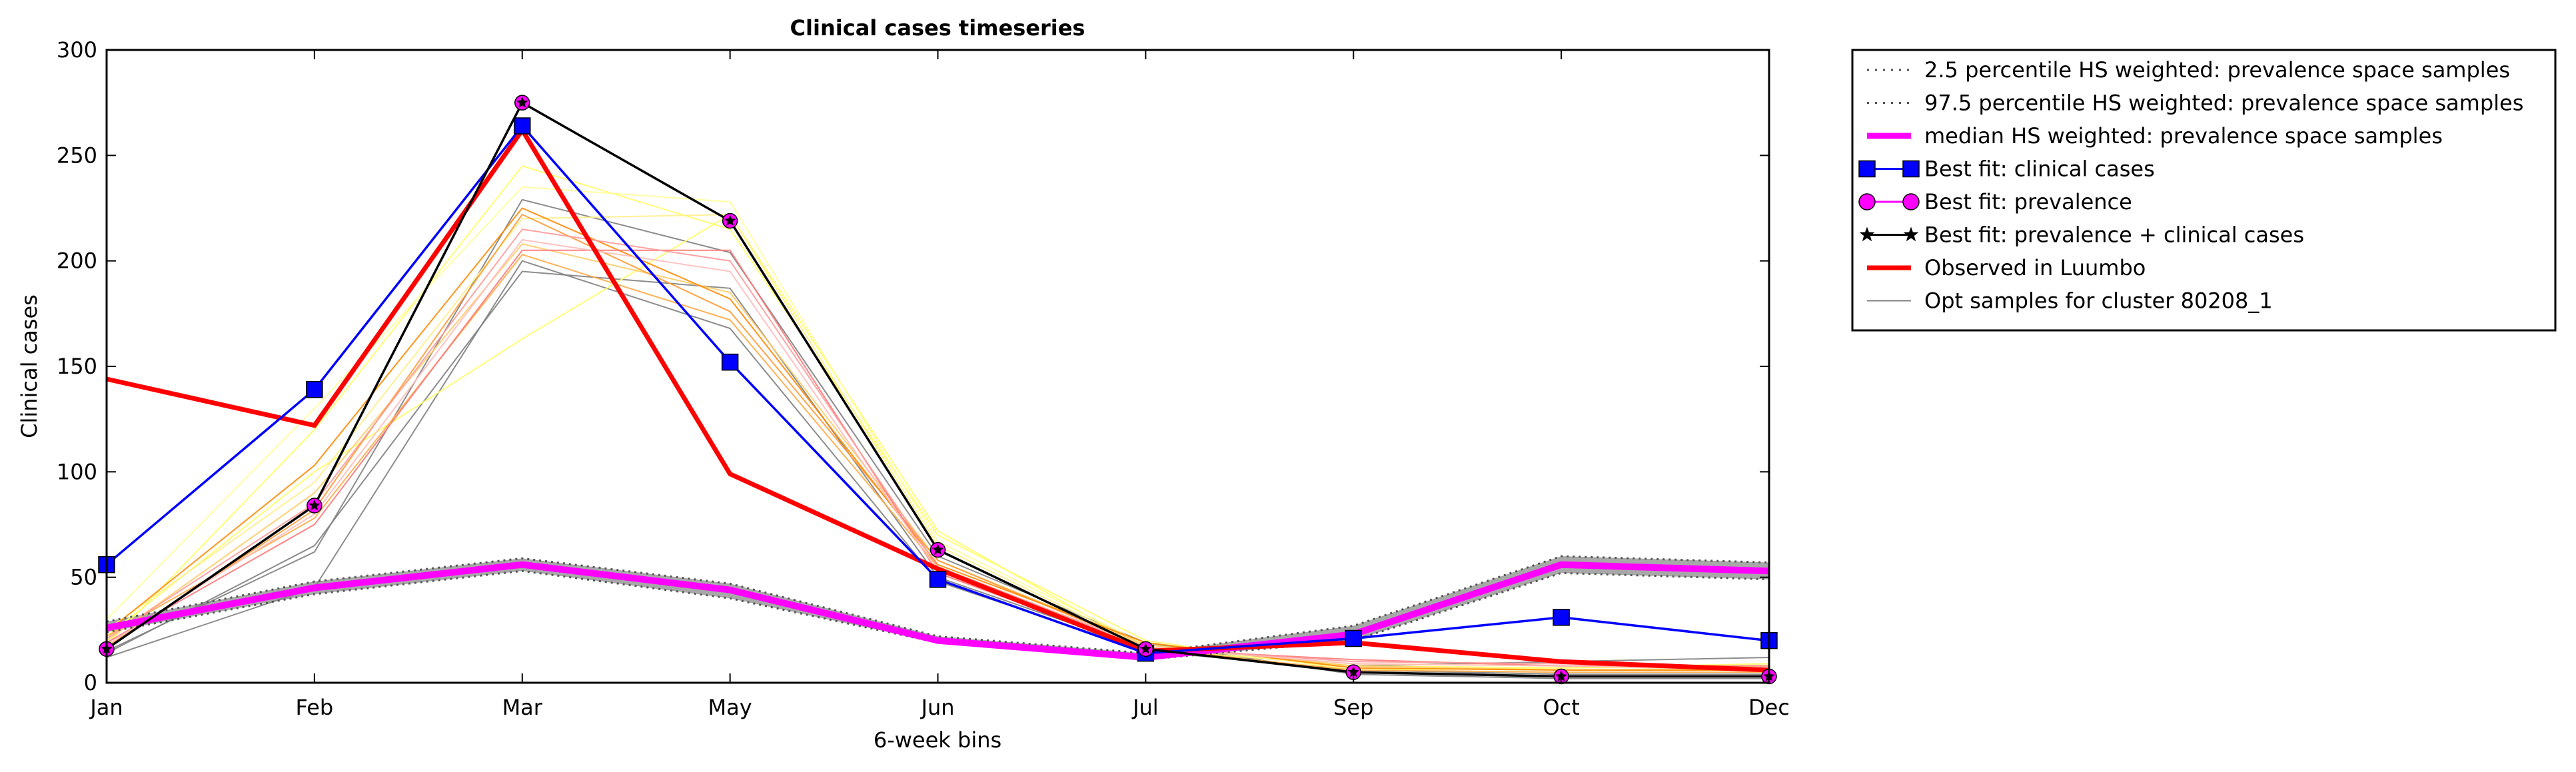 This screenshot has width=2576, height=772. Describe the element at coordinates (77, 366) in the screenshot. I see `y-tick-label: 150` at that location.